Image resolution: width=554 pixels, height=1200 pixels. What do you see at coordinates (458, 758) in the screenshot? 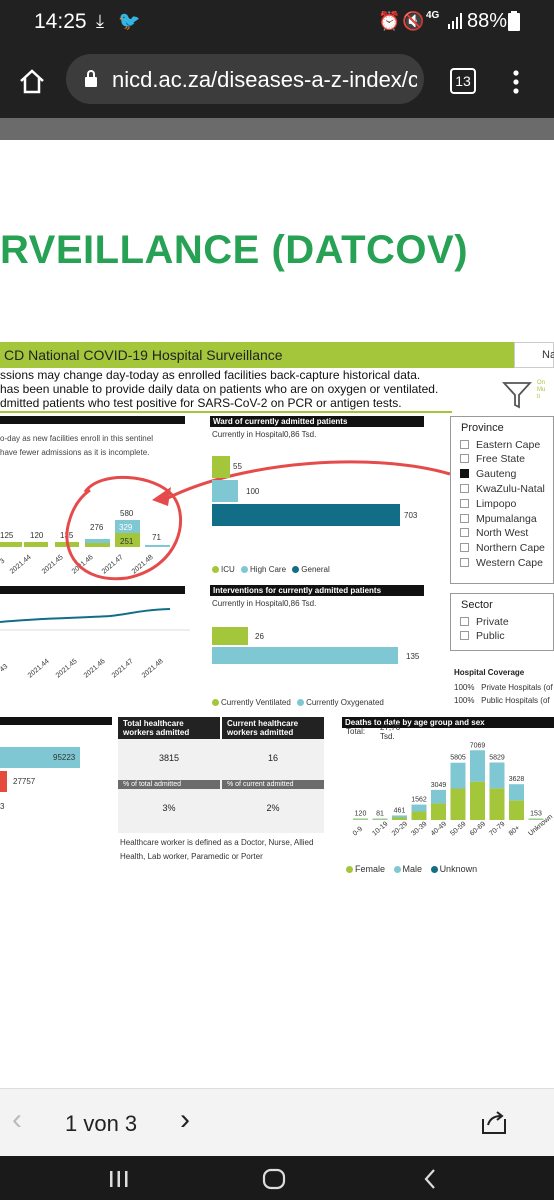
I see `death-value-label: 5805` at bounding box center [458, 758].